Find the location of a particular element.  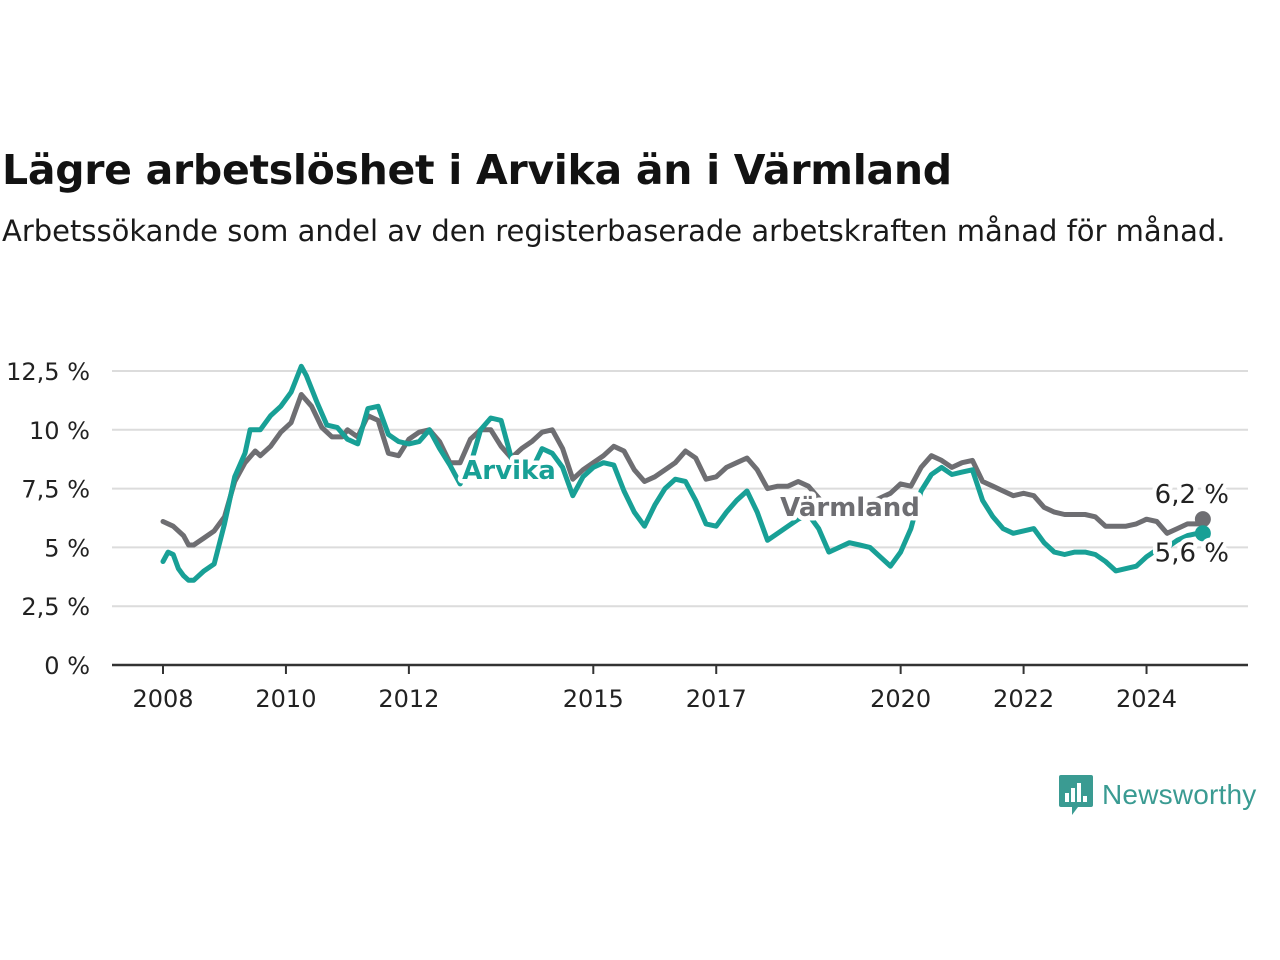

x-tick-label: 2008 is located at coordinates (162, 699).